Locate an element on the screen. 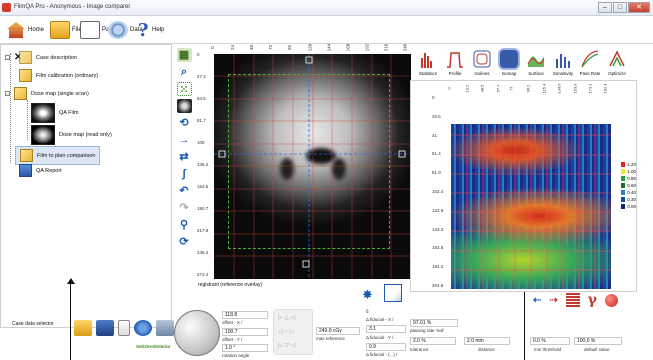  menu-data: Data is located at coordinates (125, 30).